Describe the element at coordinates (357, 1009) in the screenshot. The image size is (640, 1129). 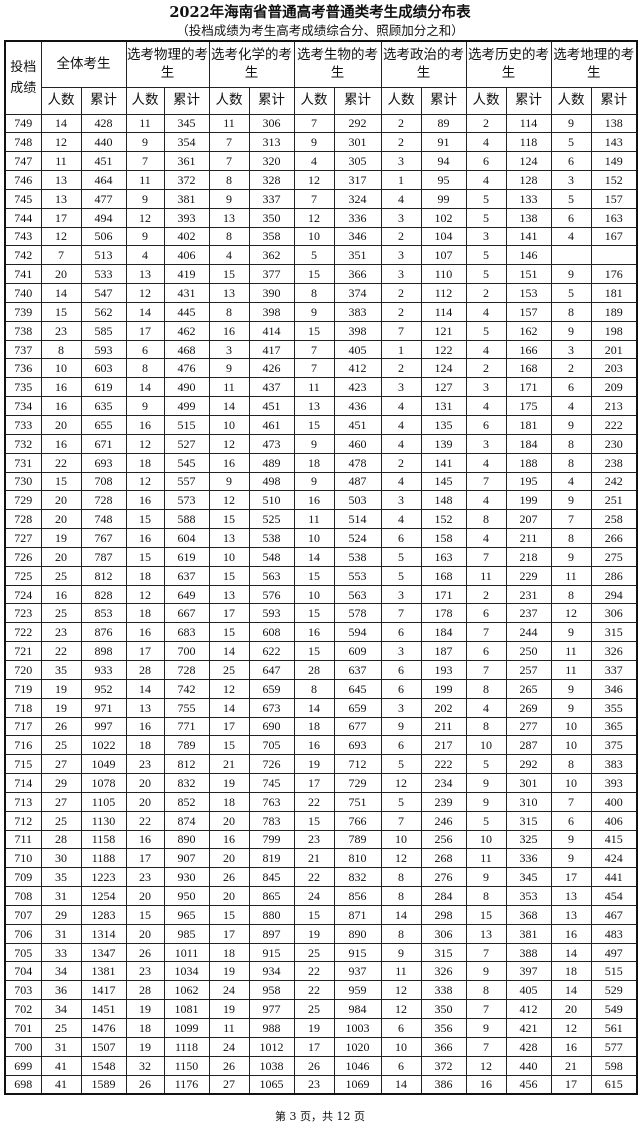
I see `cumulative-cell: 984` at that location.